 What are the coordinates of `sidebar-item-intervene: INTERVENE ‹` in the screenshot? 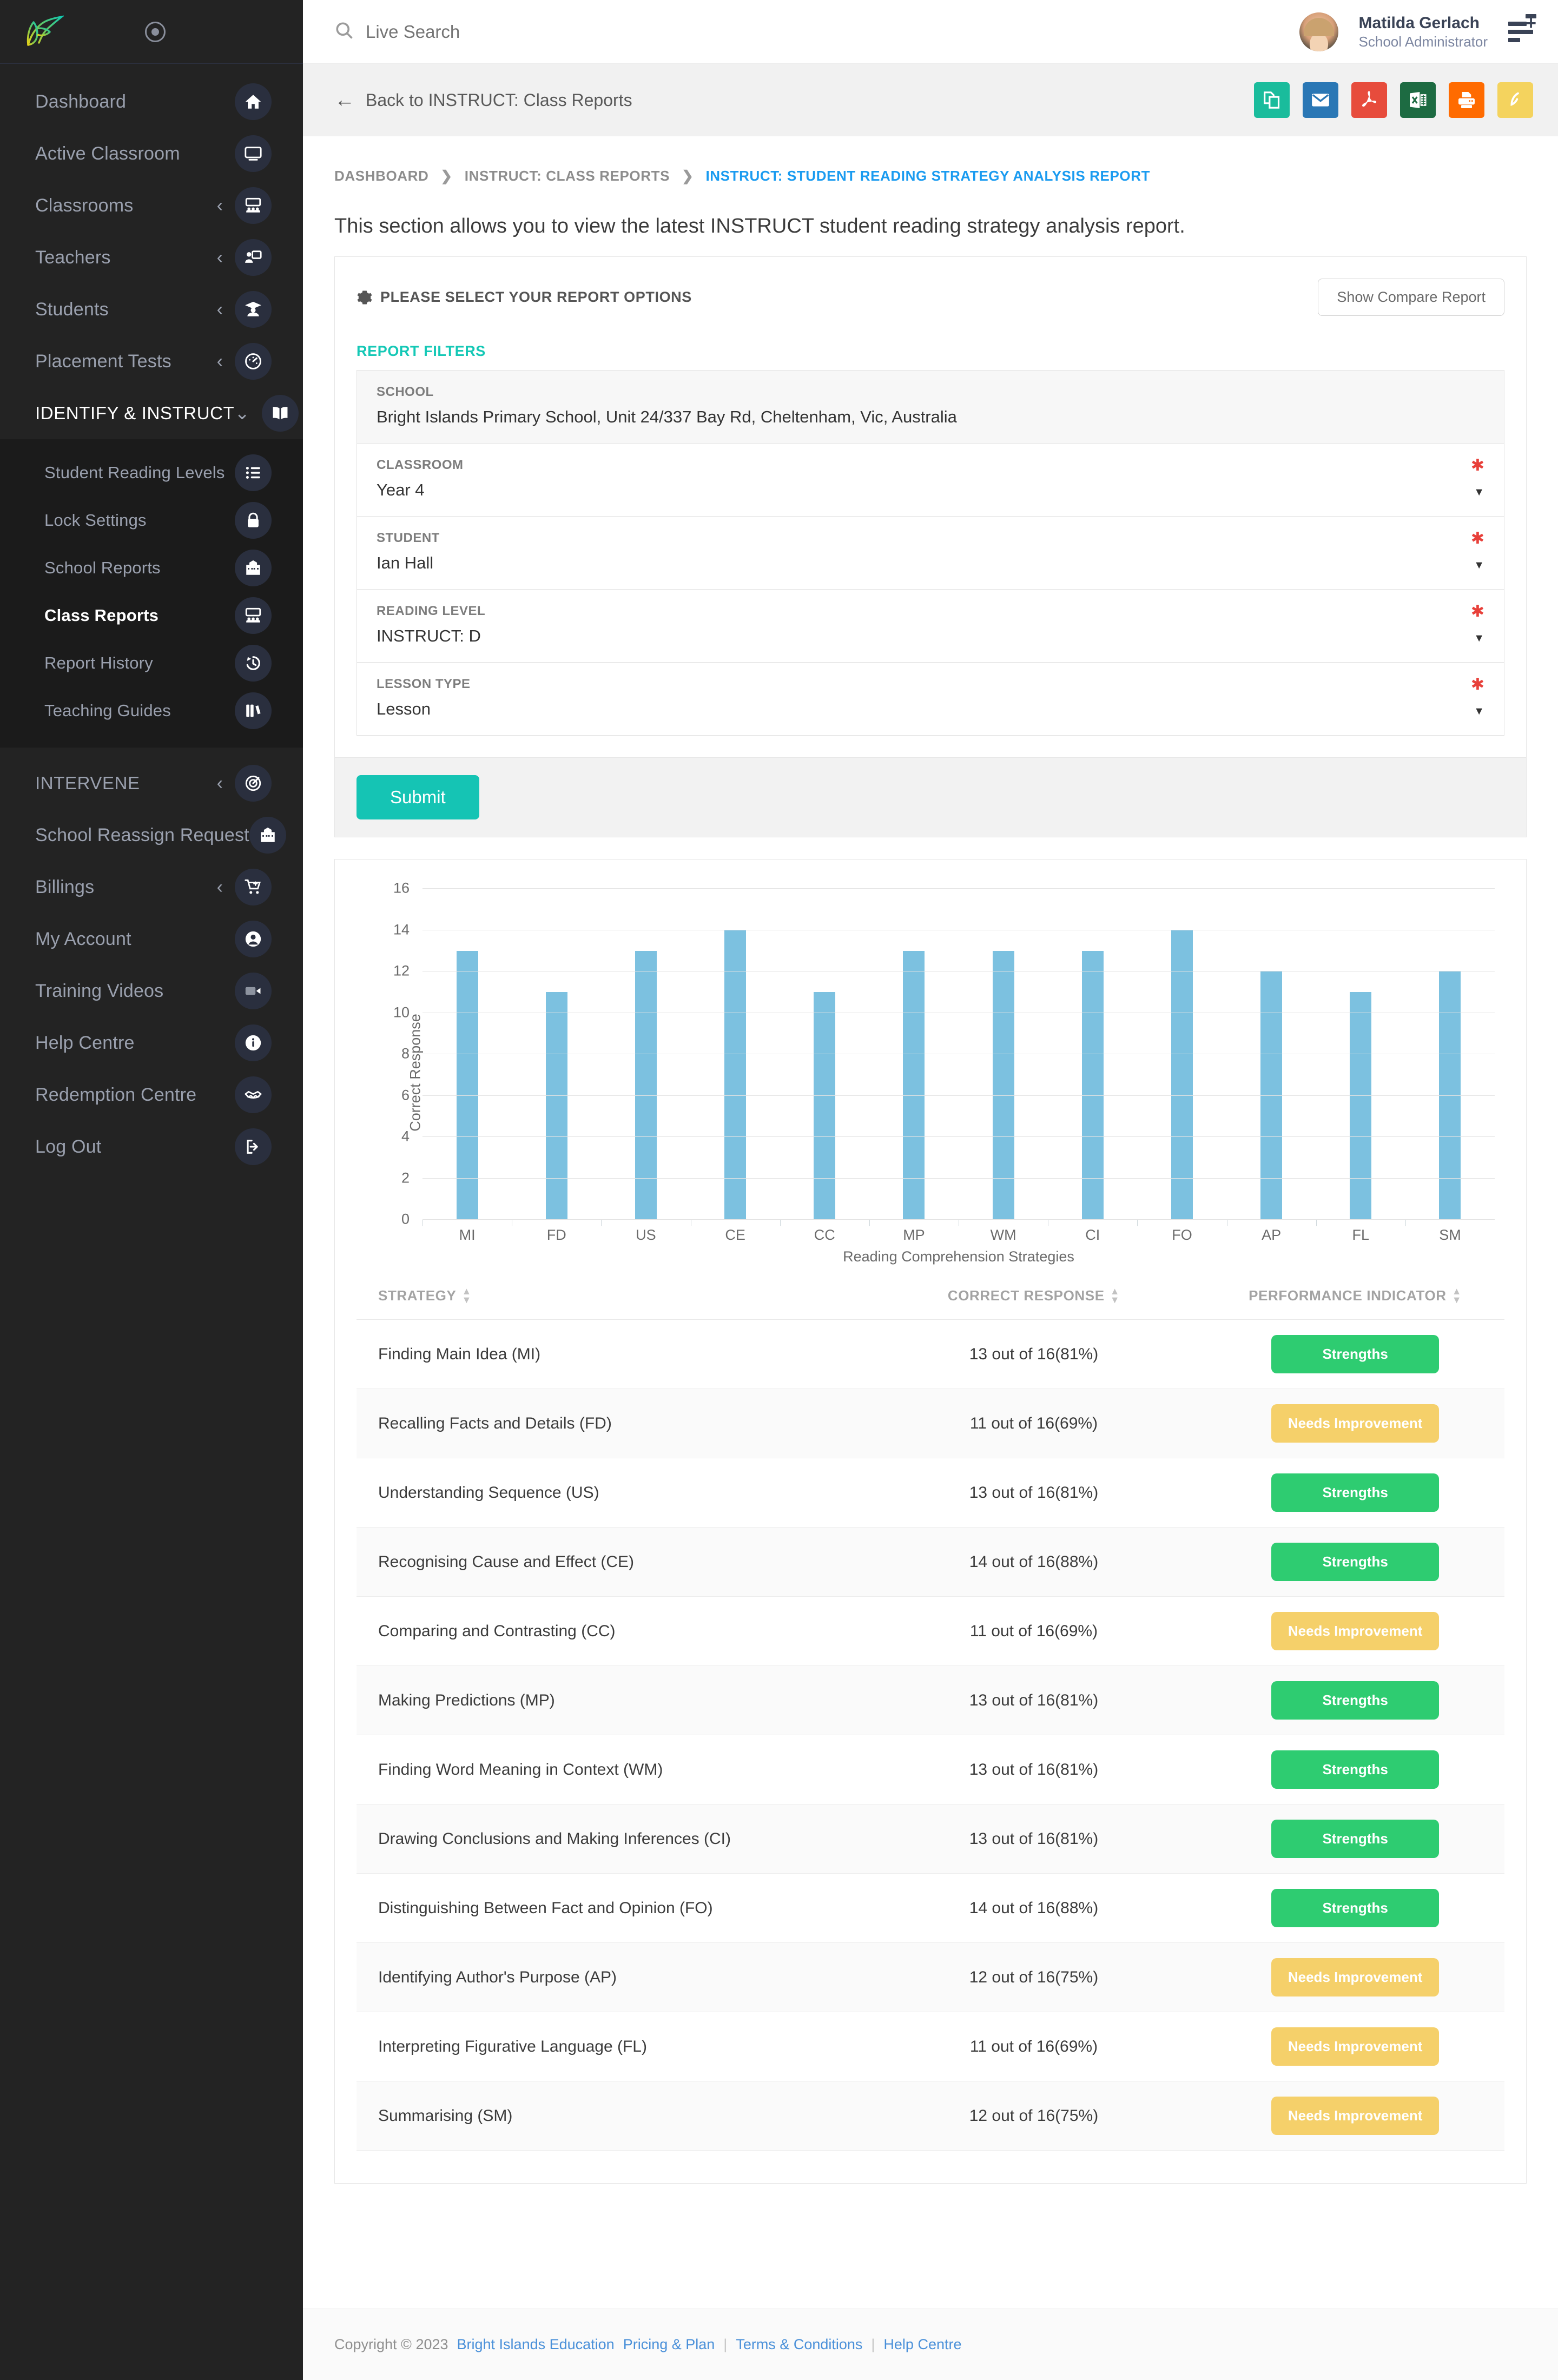 It's located at (151, 783).